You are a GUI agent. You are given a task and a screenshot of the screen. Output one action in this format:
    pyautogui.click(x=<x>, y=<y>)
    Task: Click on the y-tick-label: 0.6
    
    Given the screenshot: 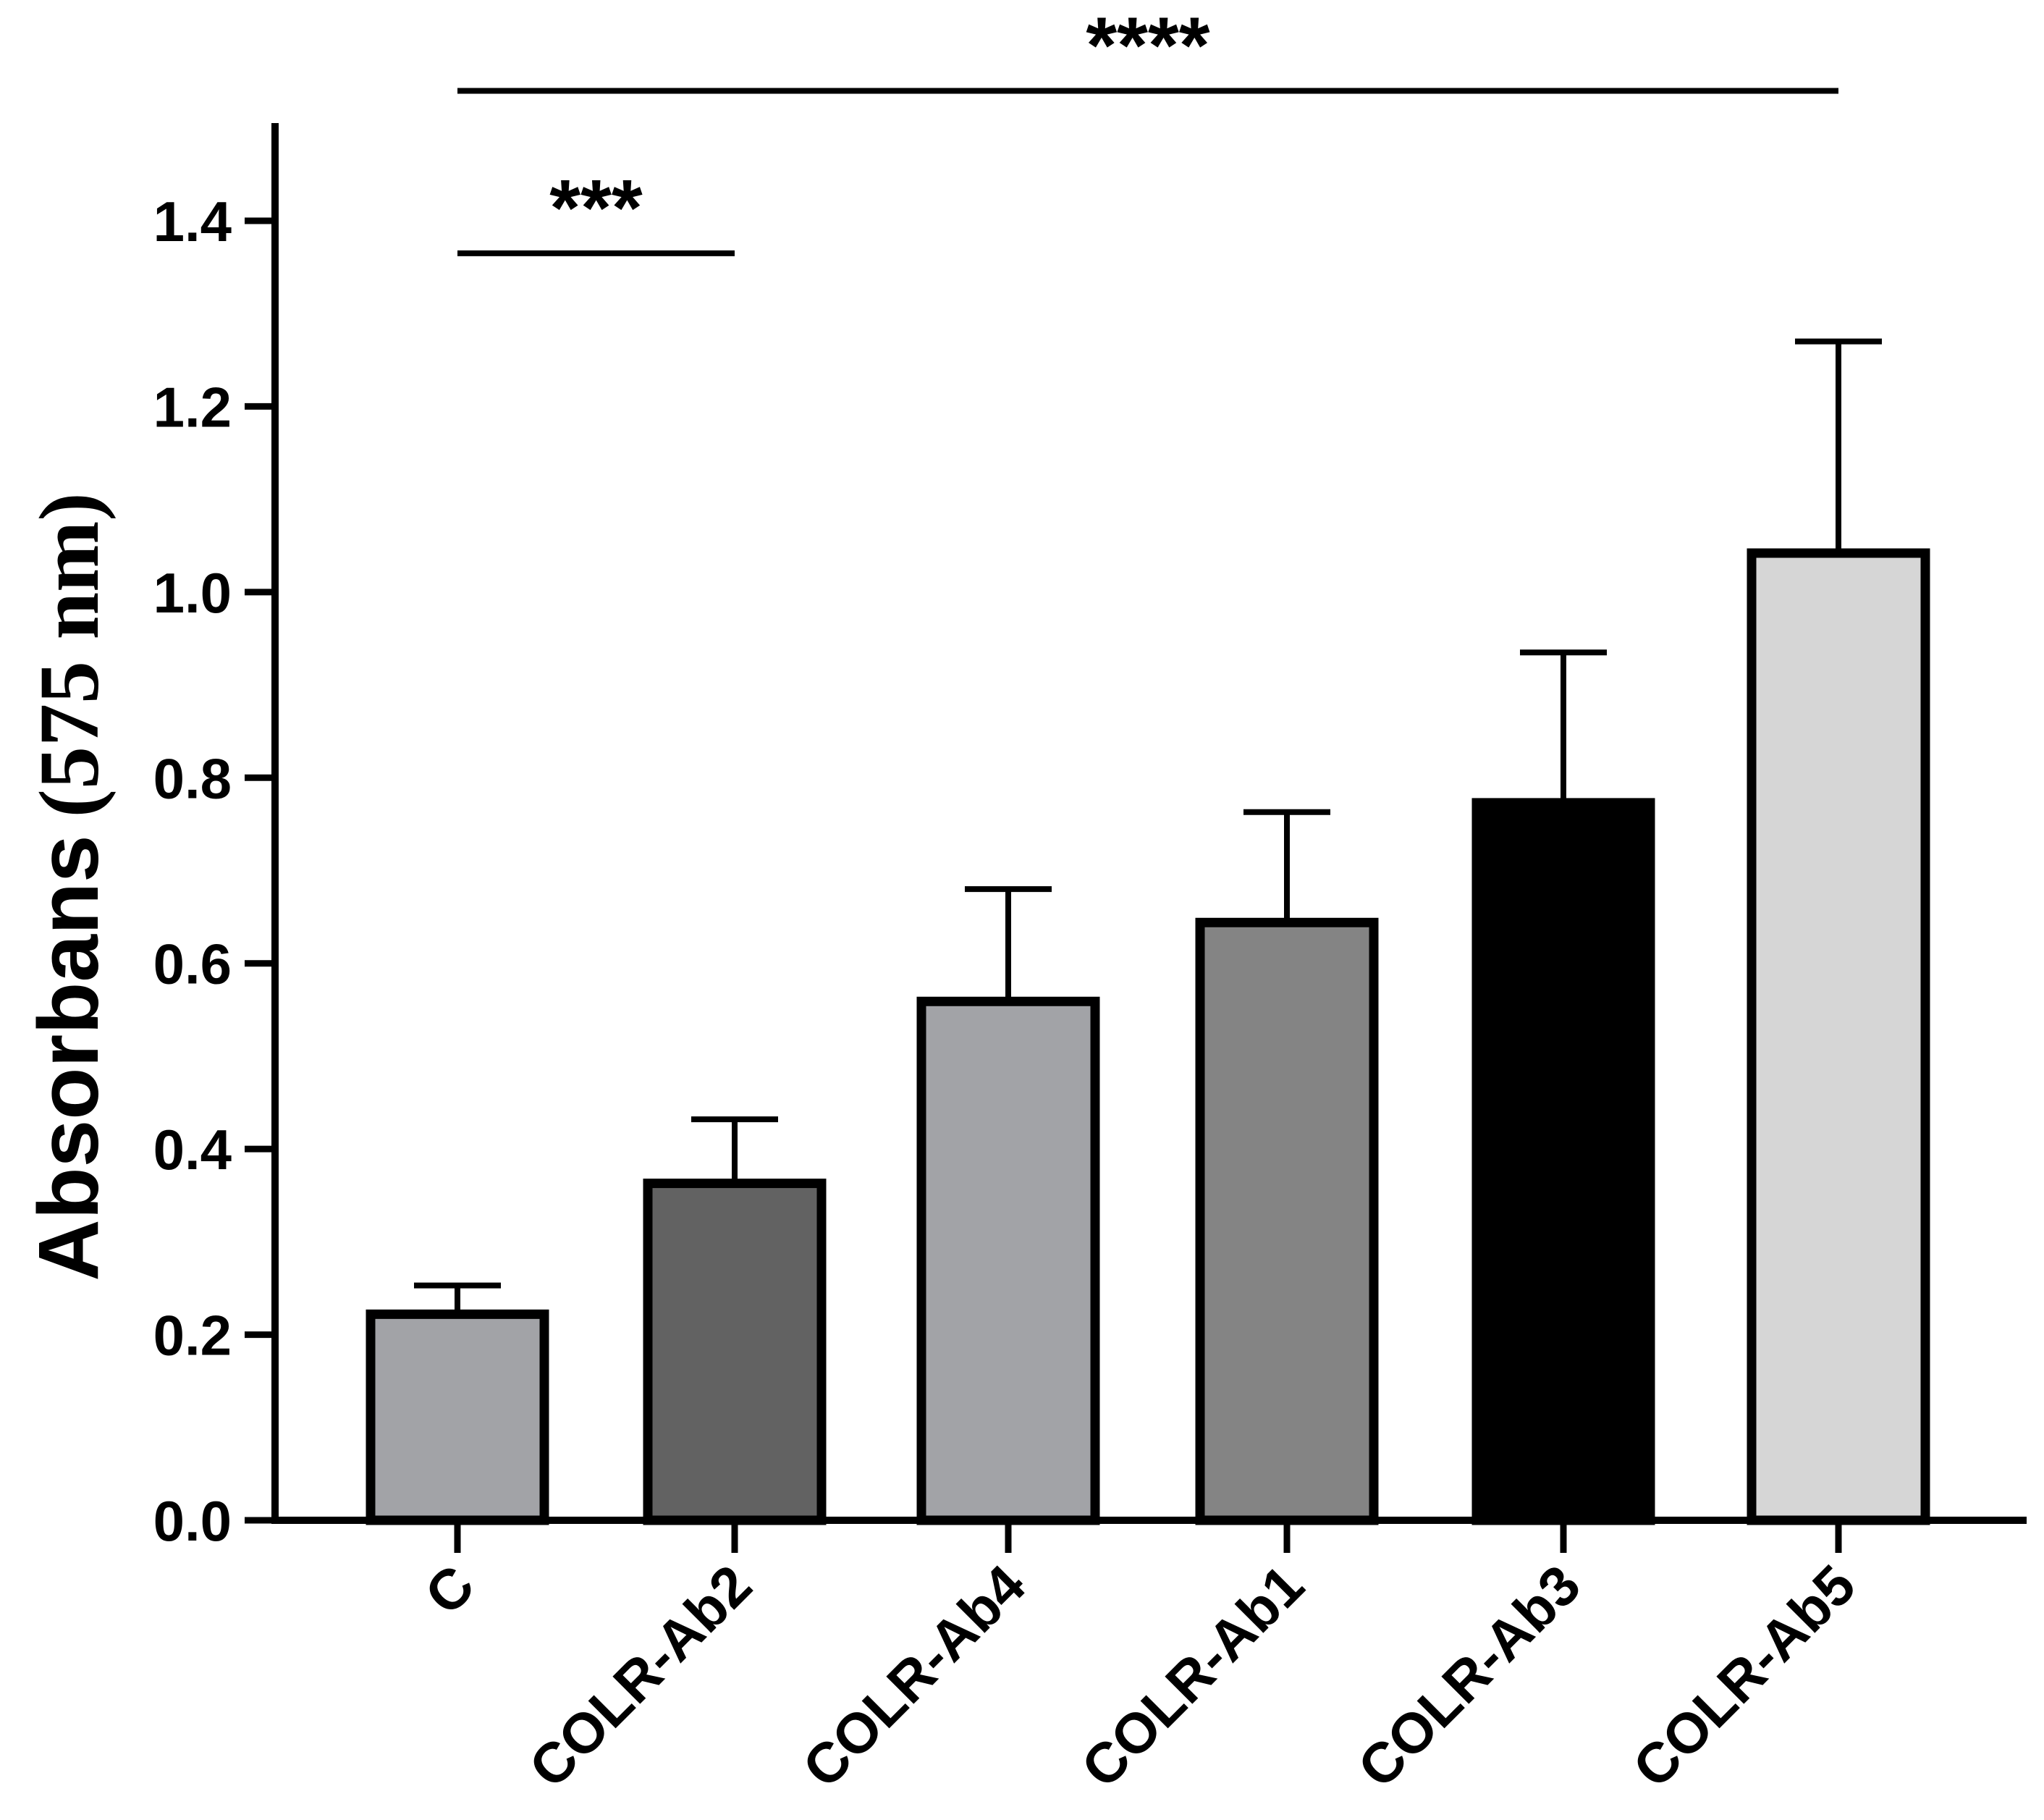 What is the action you would take?
    pyautogui.click(x=192, y=964)
    